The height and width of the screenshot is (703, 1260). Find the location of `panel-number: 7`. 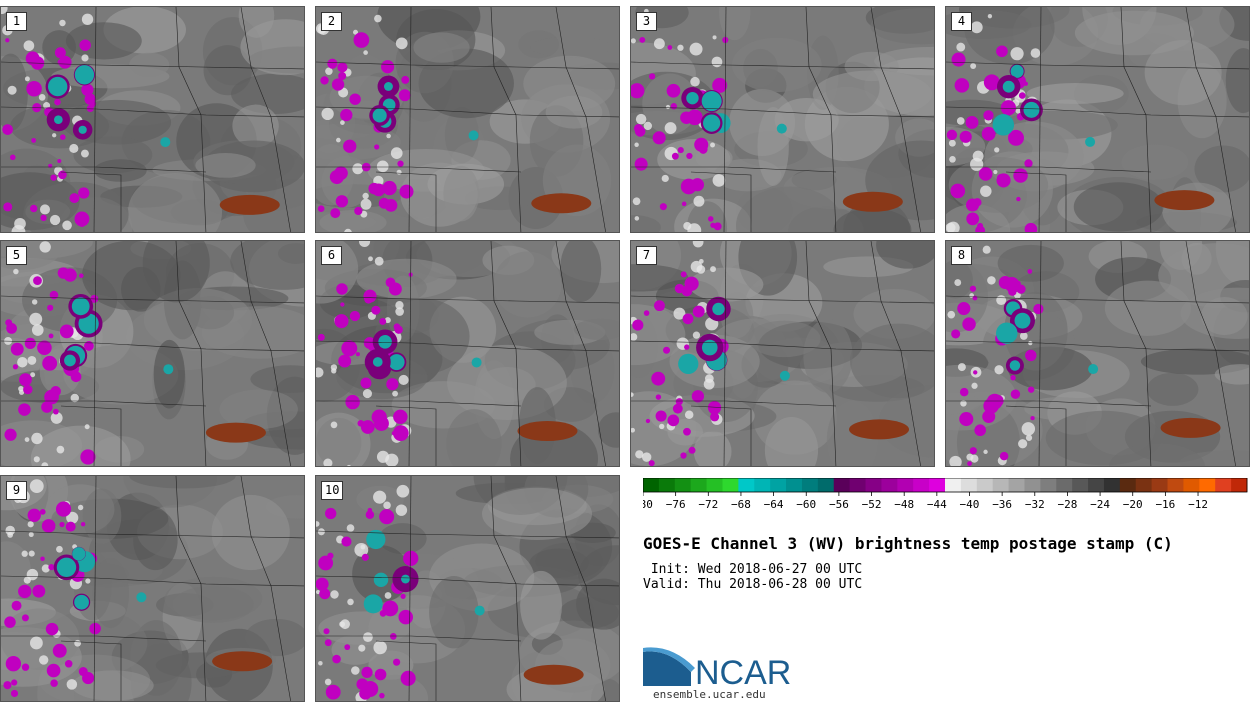

panel-number: 7 is located at coordinates (646, 255).